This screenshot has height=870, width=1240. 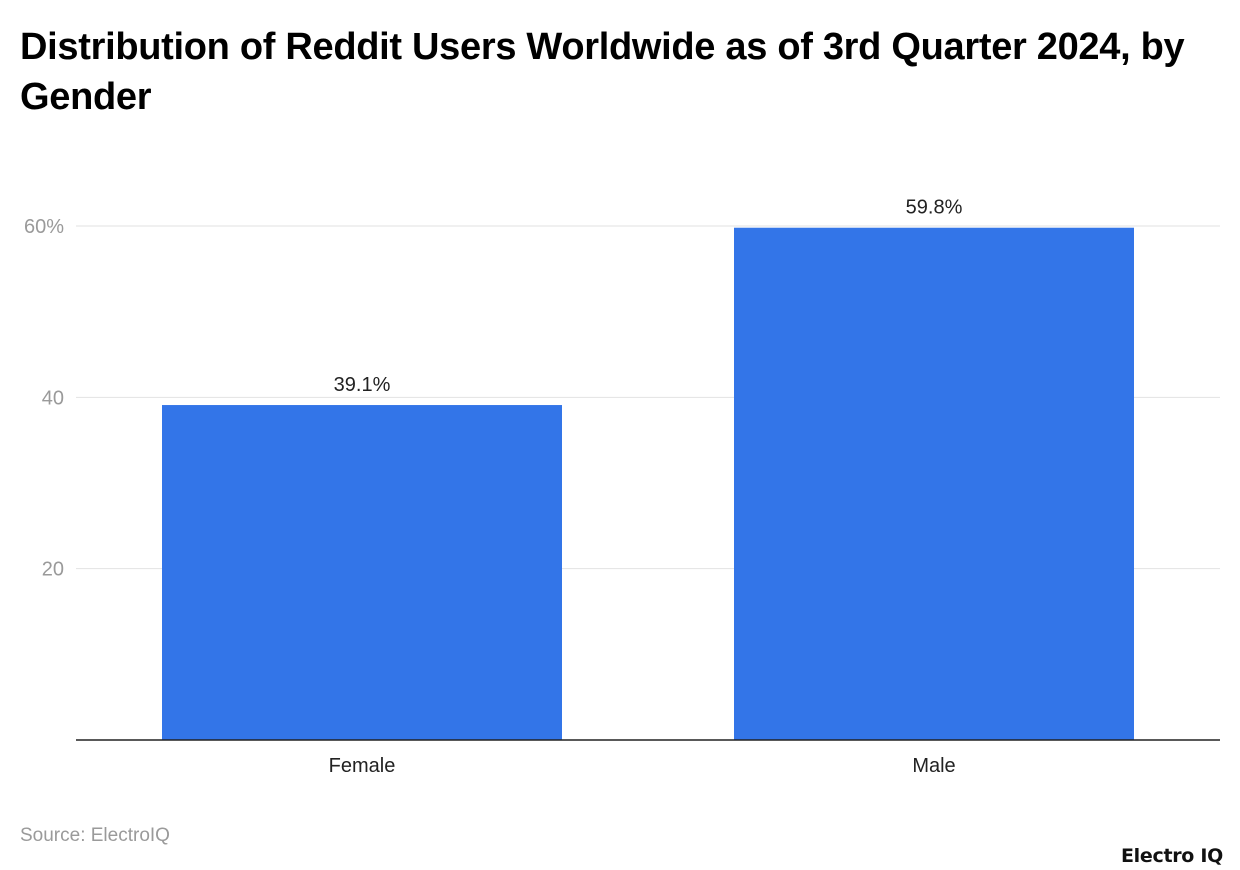 I want to click on bar-female, so click(x=362, y=572).